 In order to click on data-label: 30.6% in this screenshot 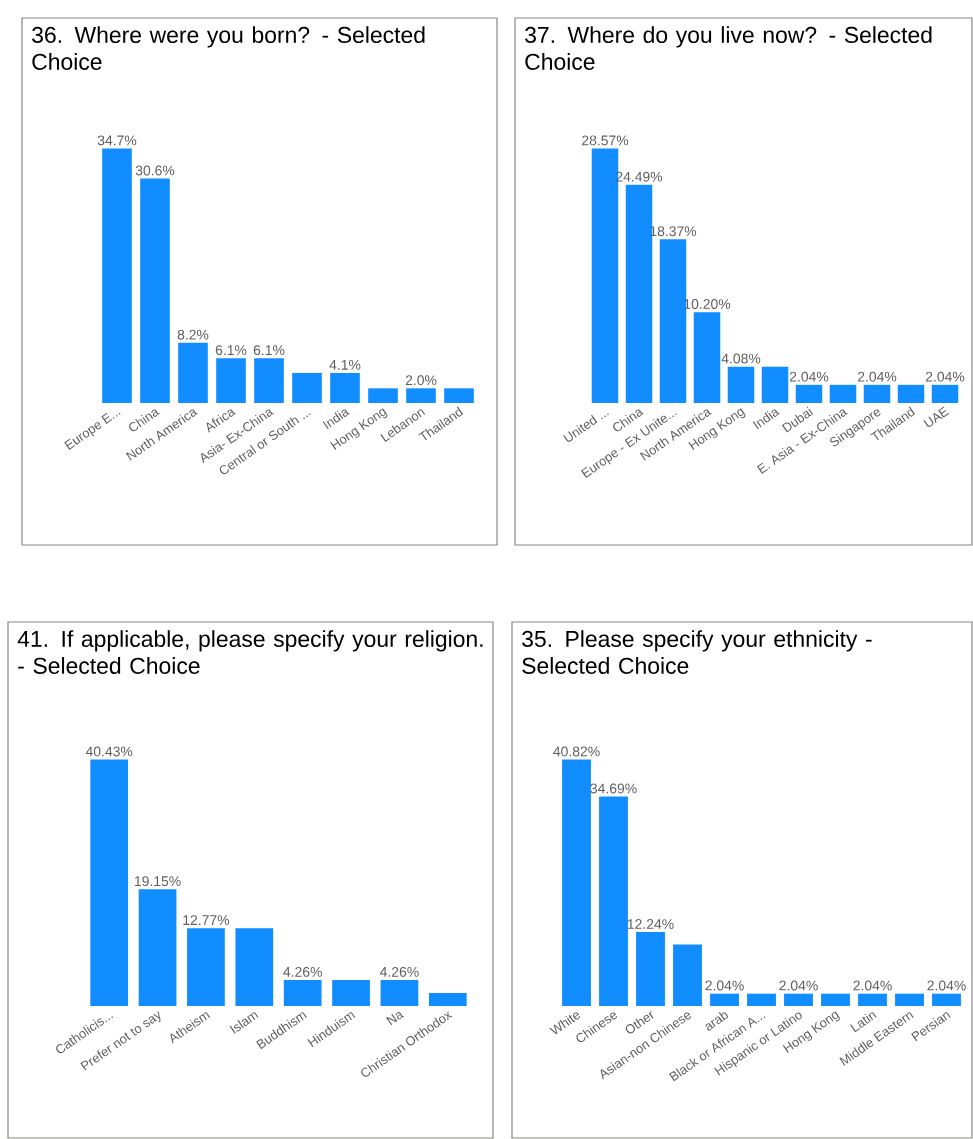, I will do `click(155, 170)`.